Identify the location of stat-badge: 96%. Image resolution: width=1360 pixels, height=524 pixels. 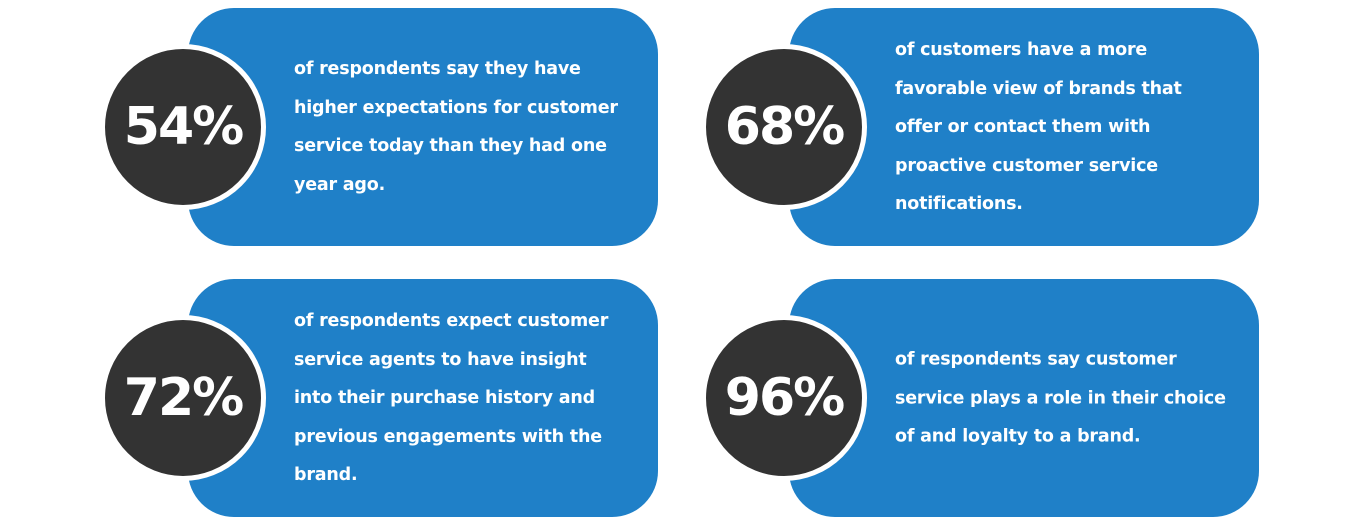
(784, 398).